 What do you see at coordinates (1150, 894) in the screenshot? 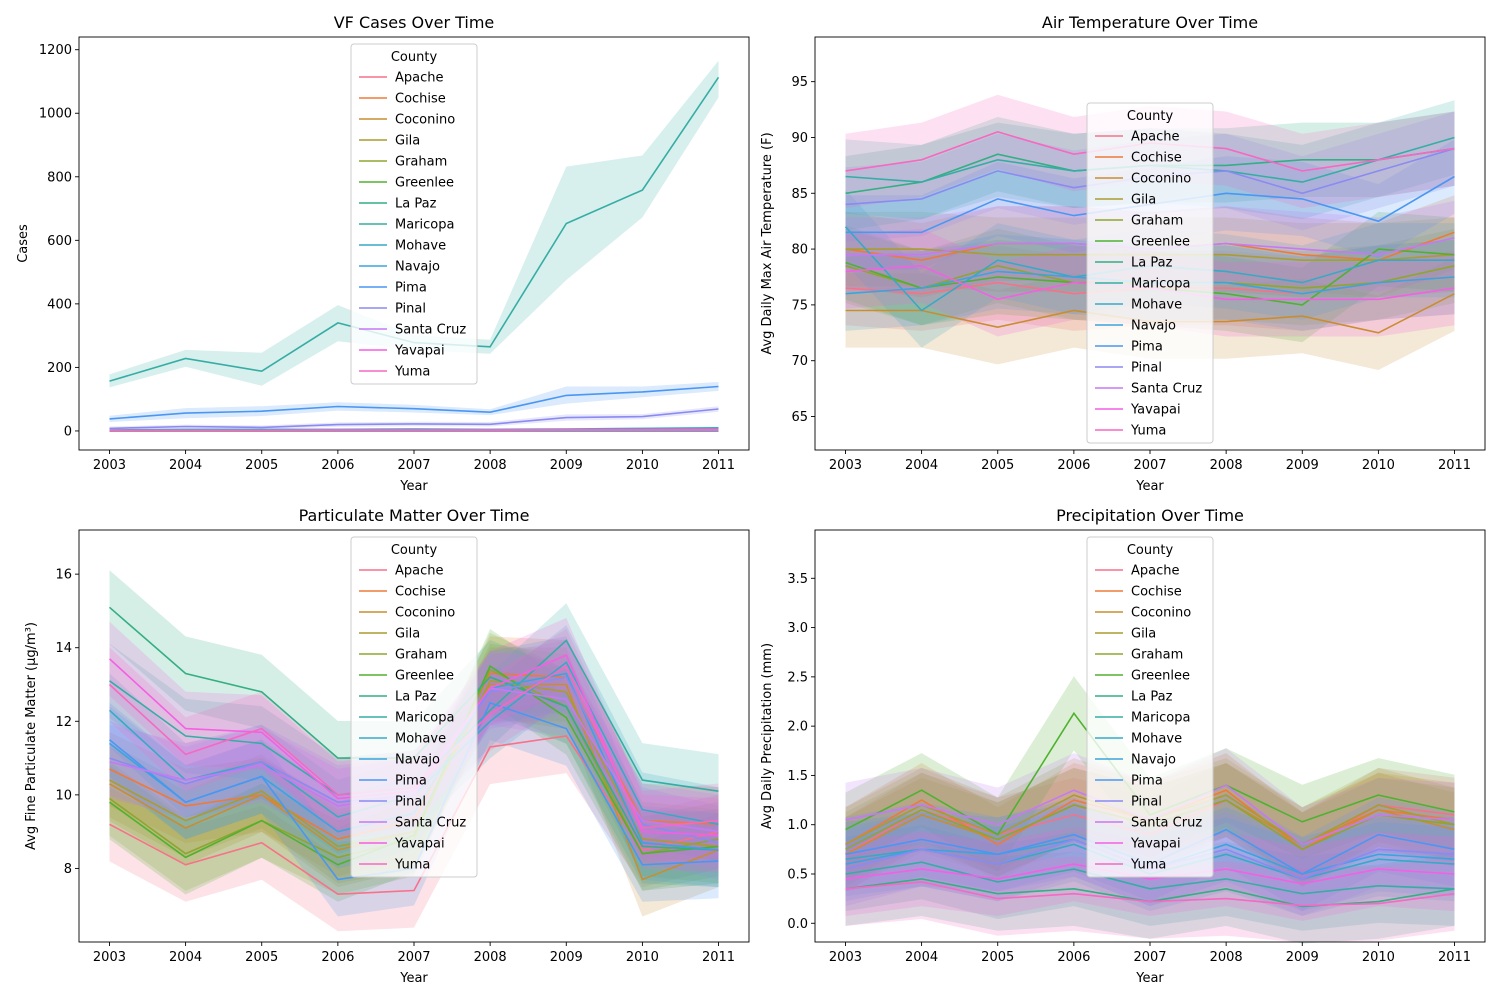
I see `line-yuma` at bounding box center [1150, 894].